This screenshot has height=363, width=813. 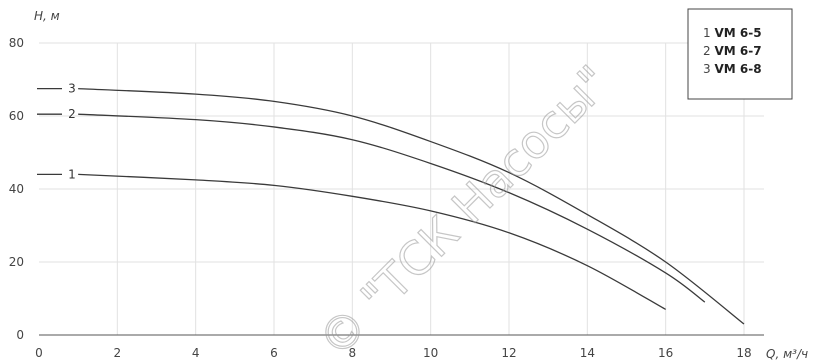 What do you see at coordinates (16, 43) in the screenshot?
I see `y-tick-label: 80` at bounding box center [16, 43].